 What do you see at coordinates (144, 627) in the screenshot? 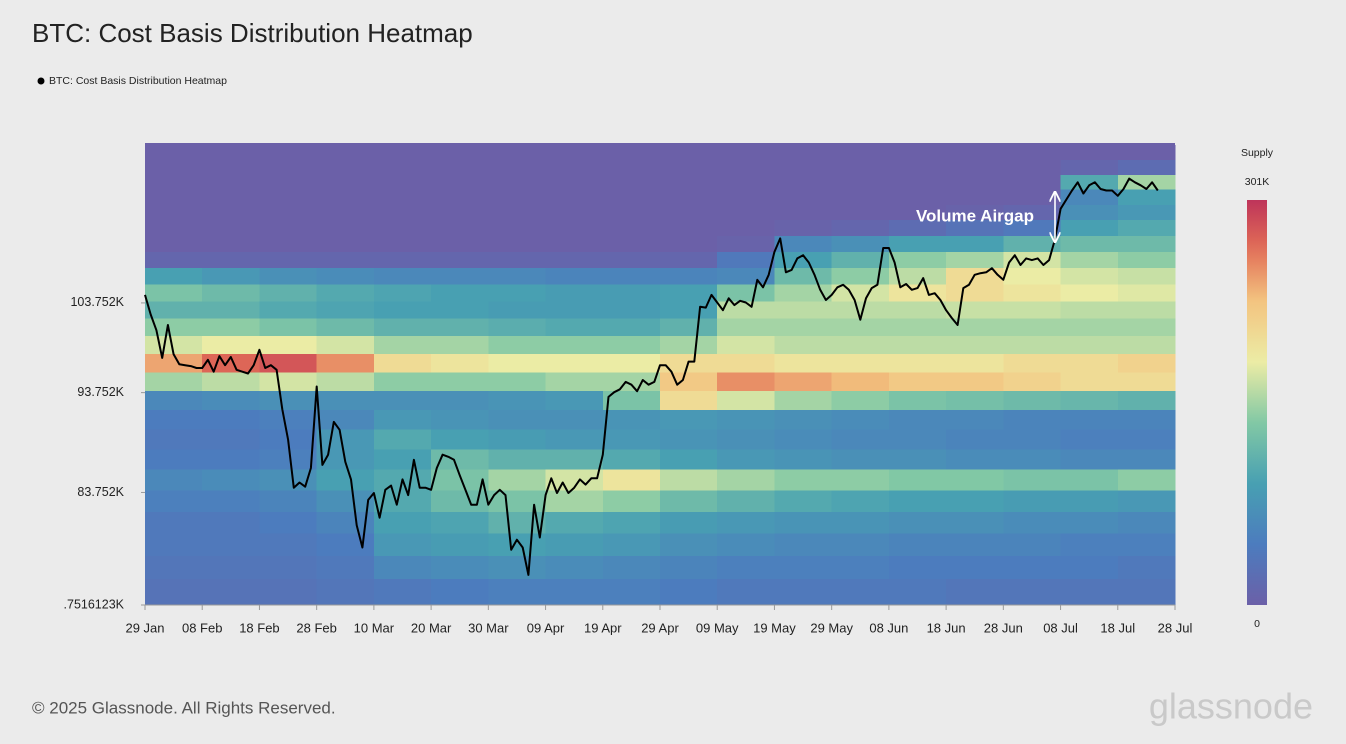
I see `x-tick-label: 29 Jan` at bounding box center [144, 627].